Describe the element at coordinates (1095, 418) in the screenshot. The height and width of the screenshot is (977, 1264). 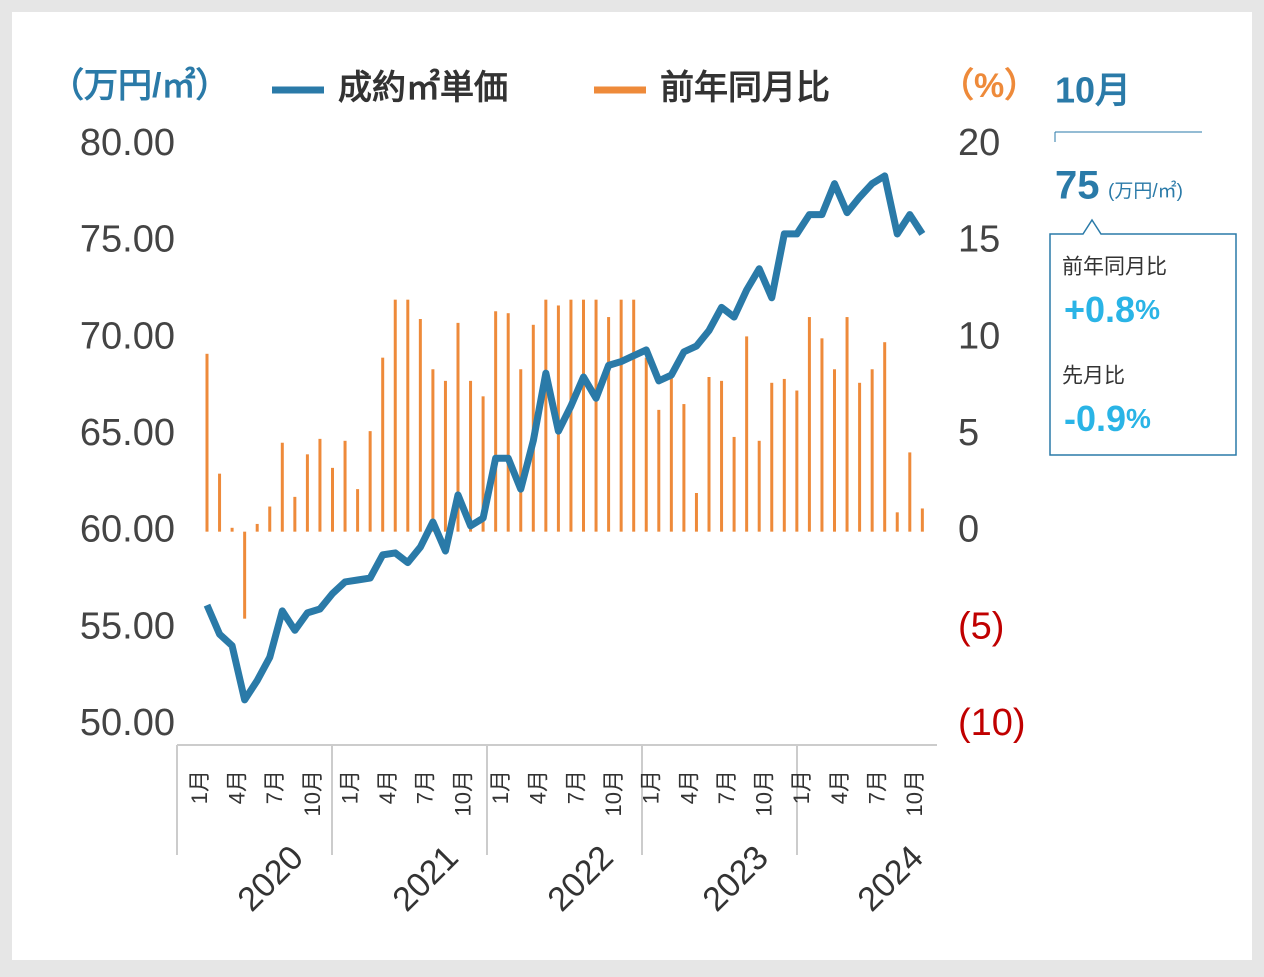
I see `panel-mom-value: -0.9` at that location.